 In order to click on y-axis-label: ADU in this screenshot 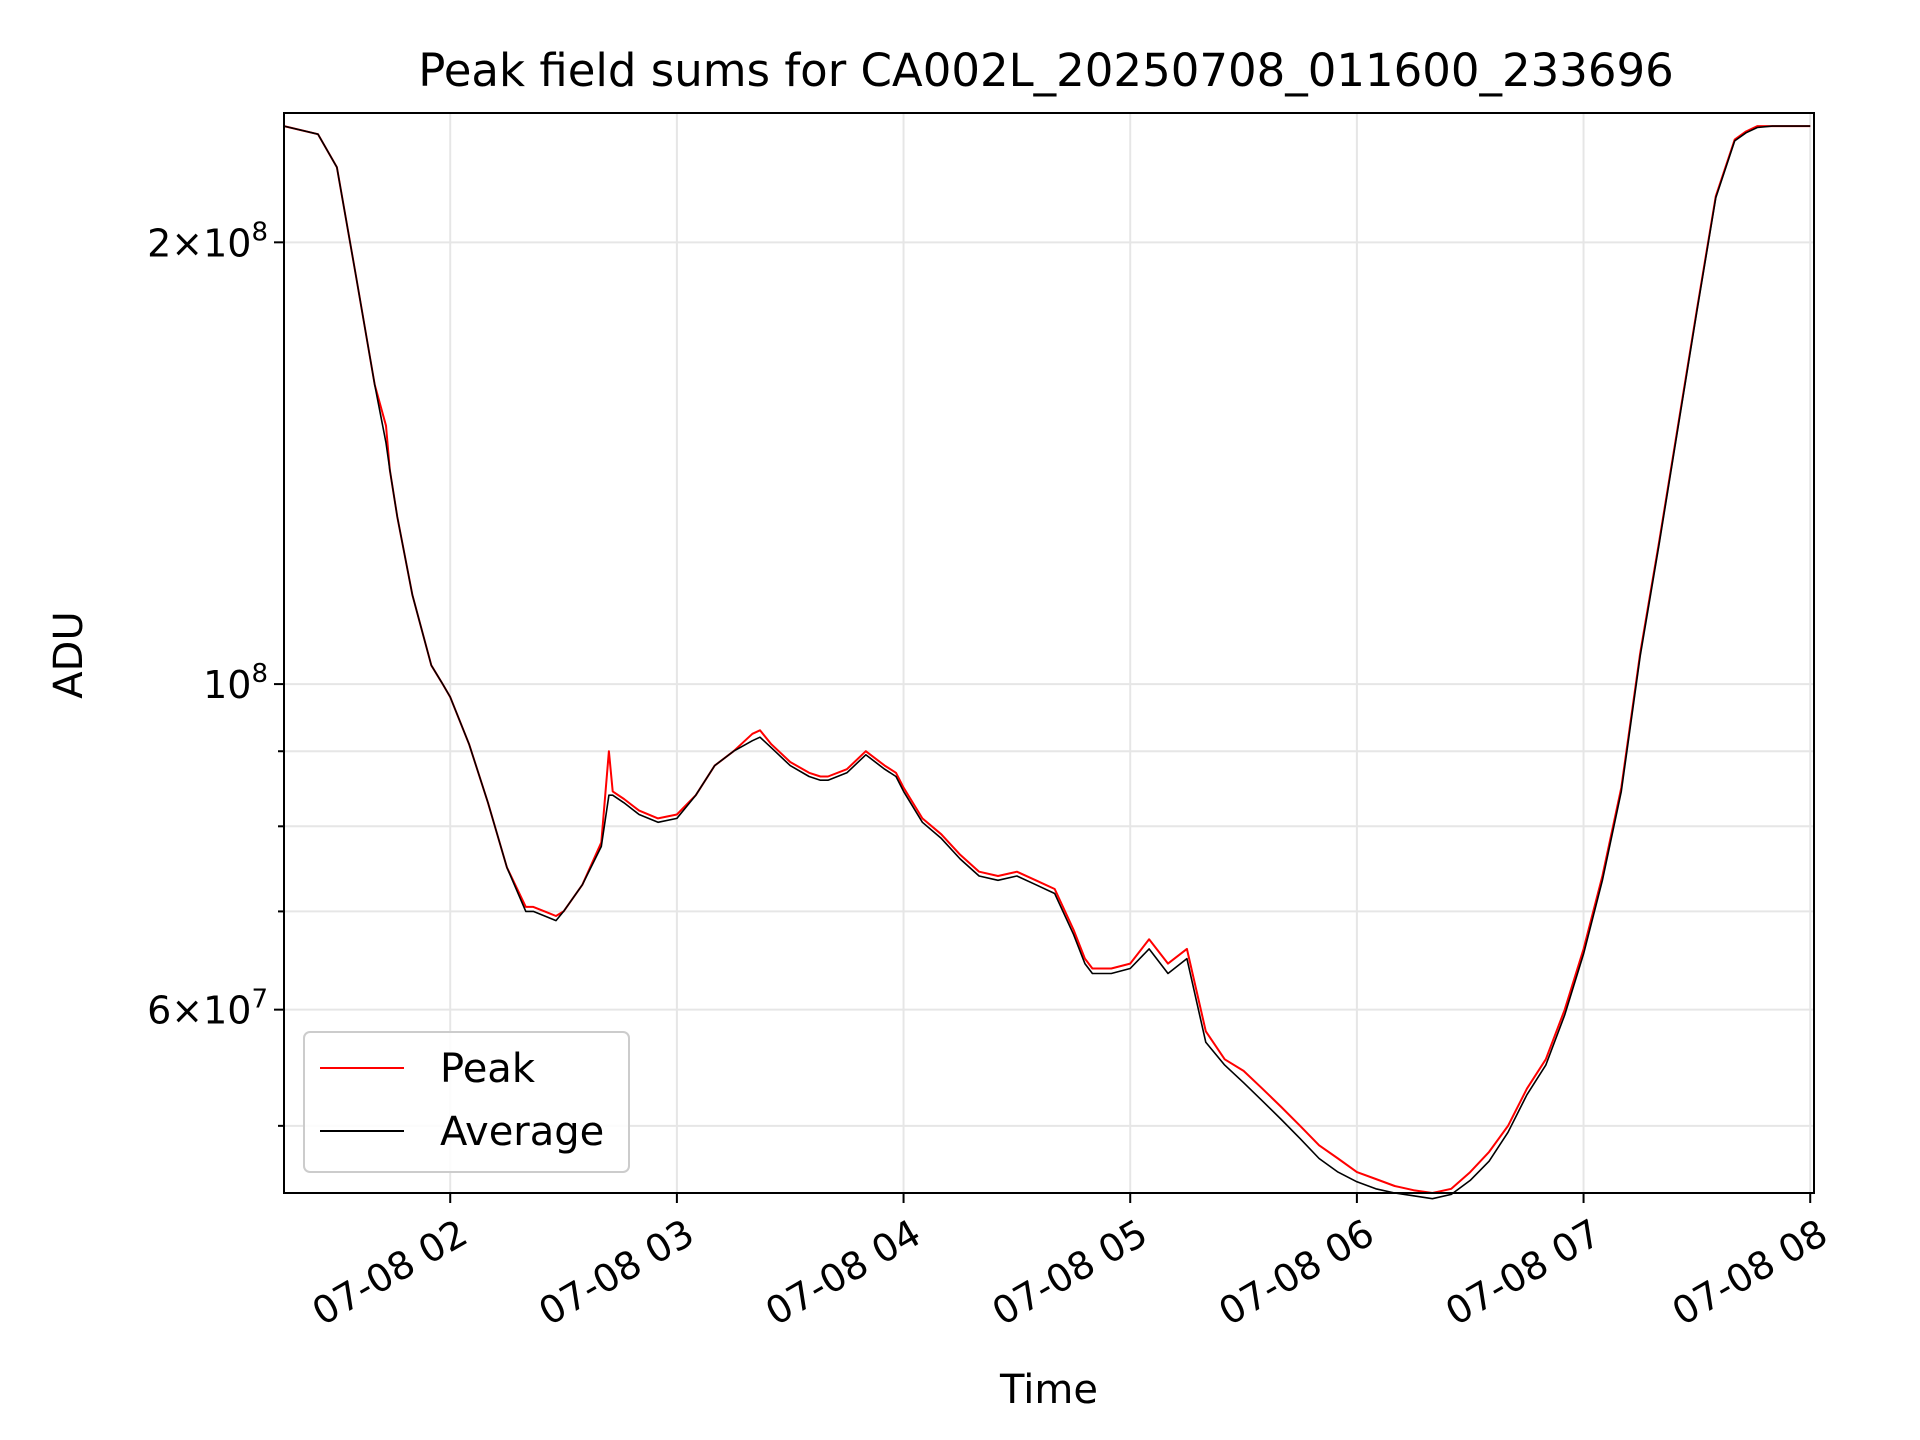, I will do `click(69, 654)`.